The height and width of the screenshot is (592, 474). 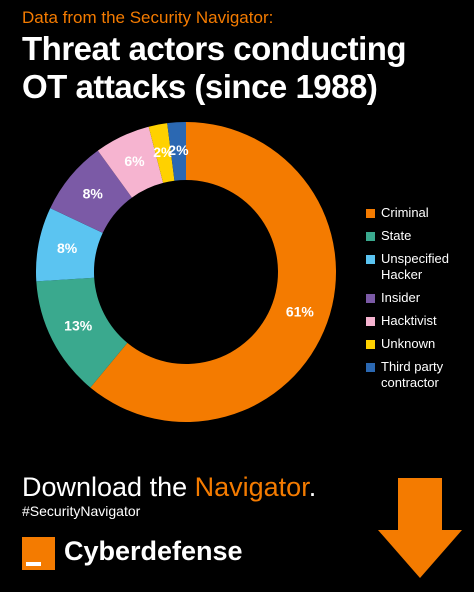 What do you see at coordinates (300, 312) in the screenshot?
I see `value-label: 61%` at bounding box center [300, 312].